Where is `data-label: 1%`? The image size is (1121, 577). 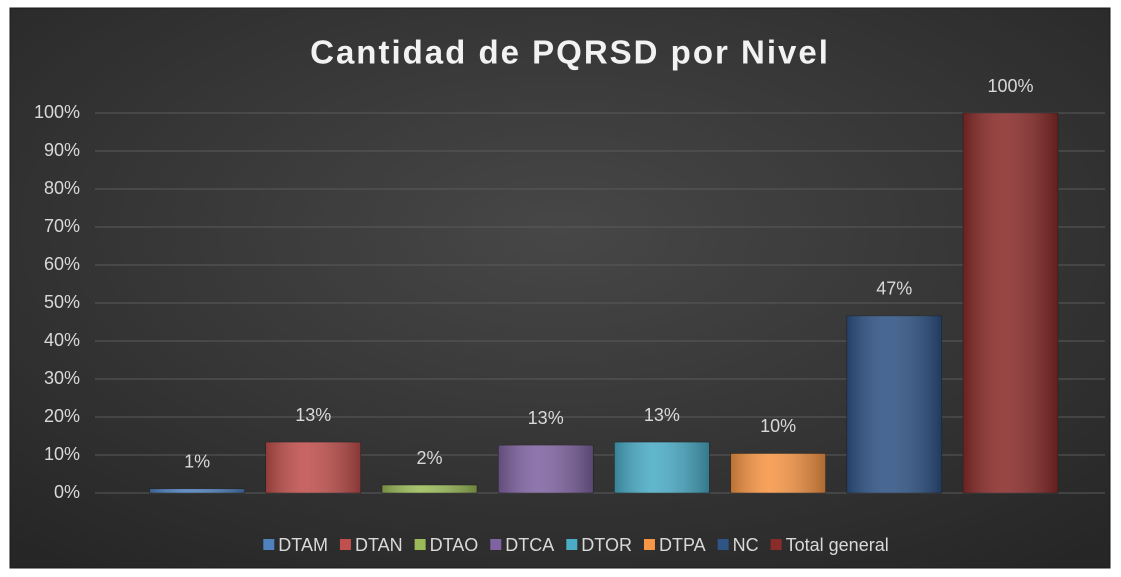 data-label: 1% is located at coordinates (197, 462).